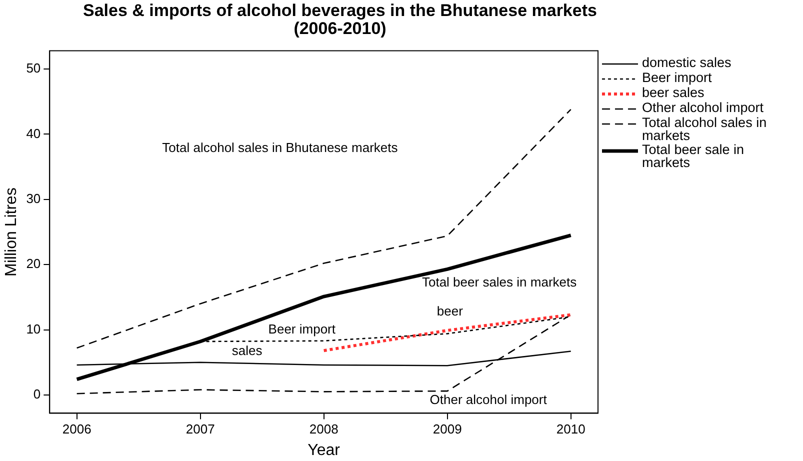 The height and width of the screenshot is (461, 803). What do you see at coordinates (33, 198) in the screenshot?
I see `y-tick-label: 30` at bounding box center [33, 198].